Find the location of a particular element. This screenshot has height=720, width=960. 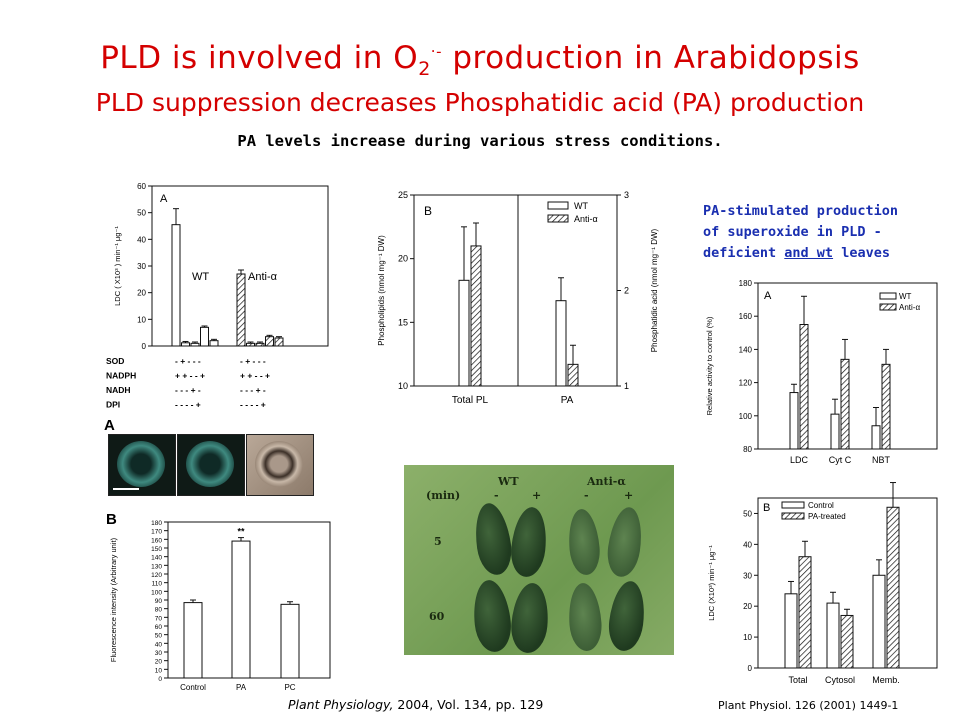

x-tick-label: PA is located at coordinates (241, 687).